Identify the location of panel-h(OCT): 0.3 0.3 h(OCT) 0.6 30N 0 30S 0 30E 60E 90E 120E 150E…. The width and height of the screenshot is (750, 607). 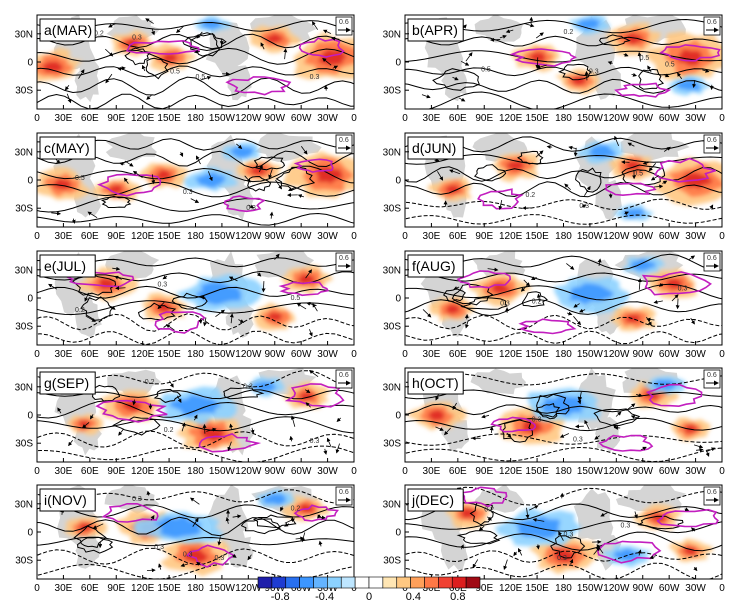
(554, 422).